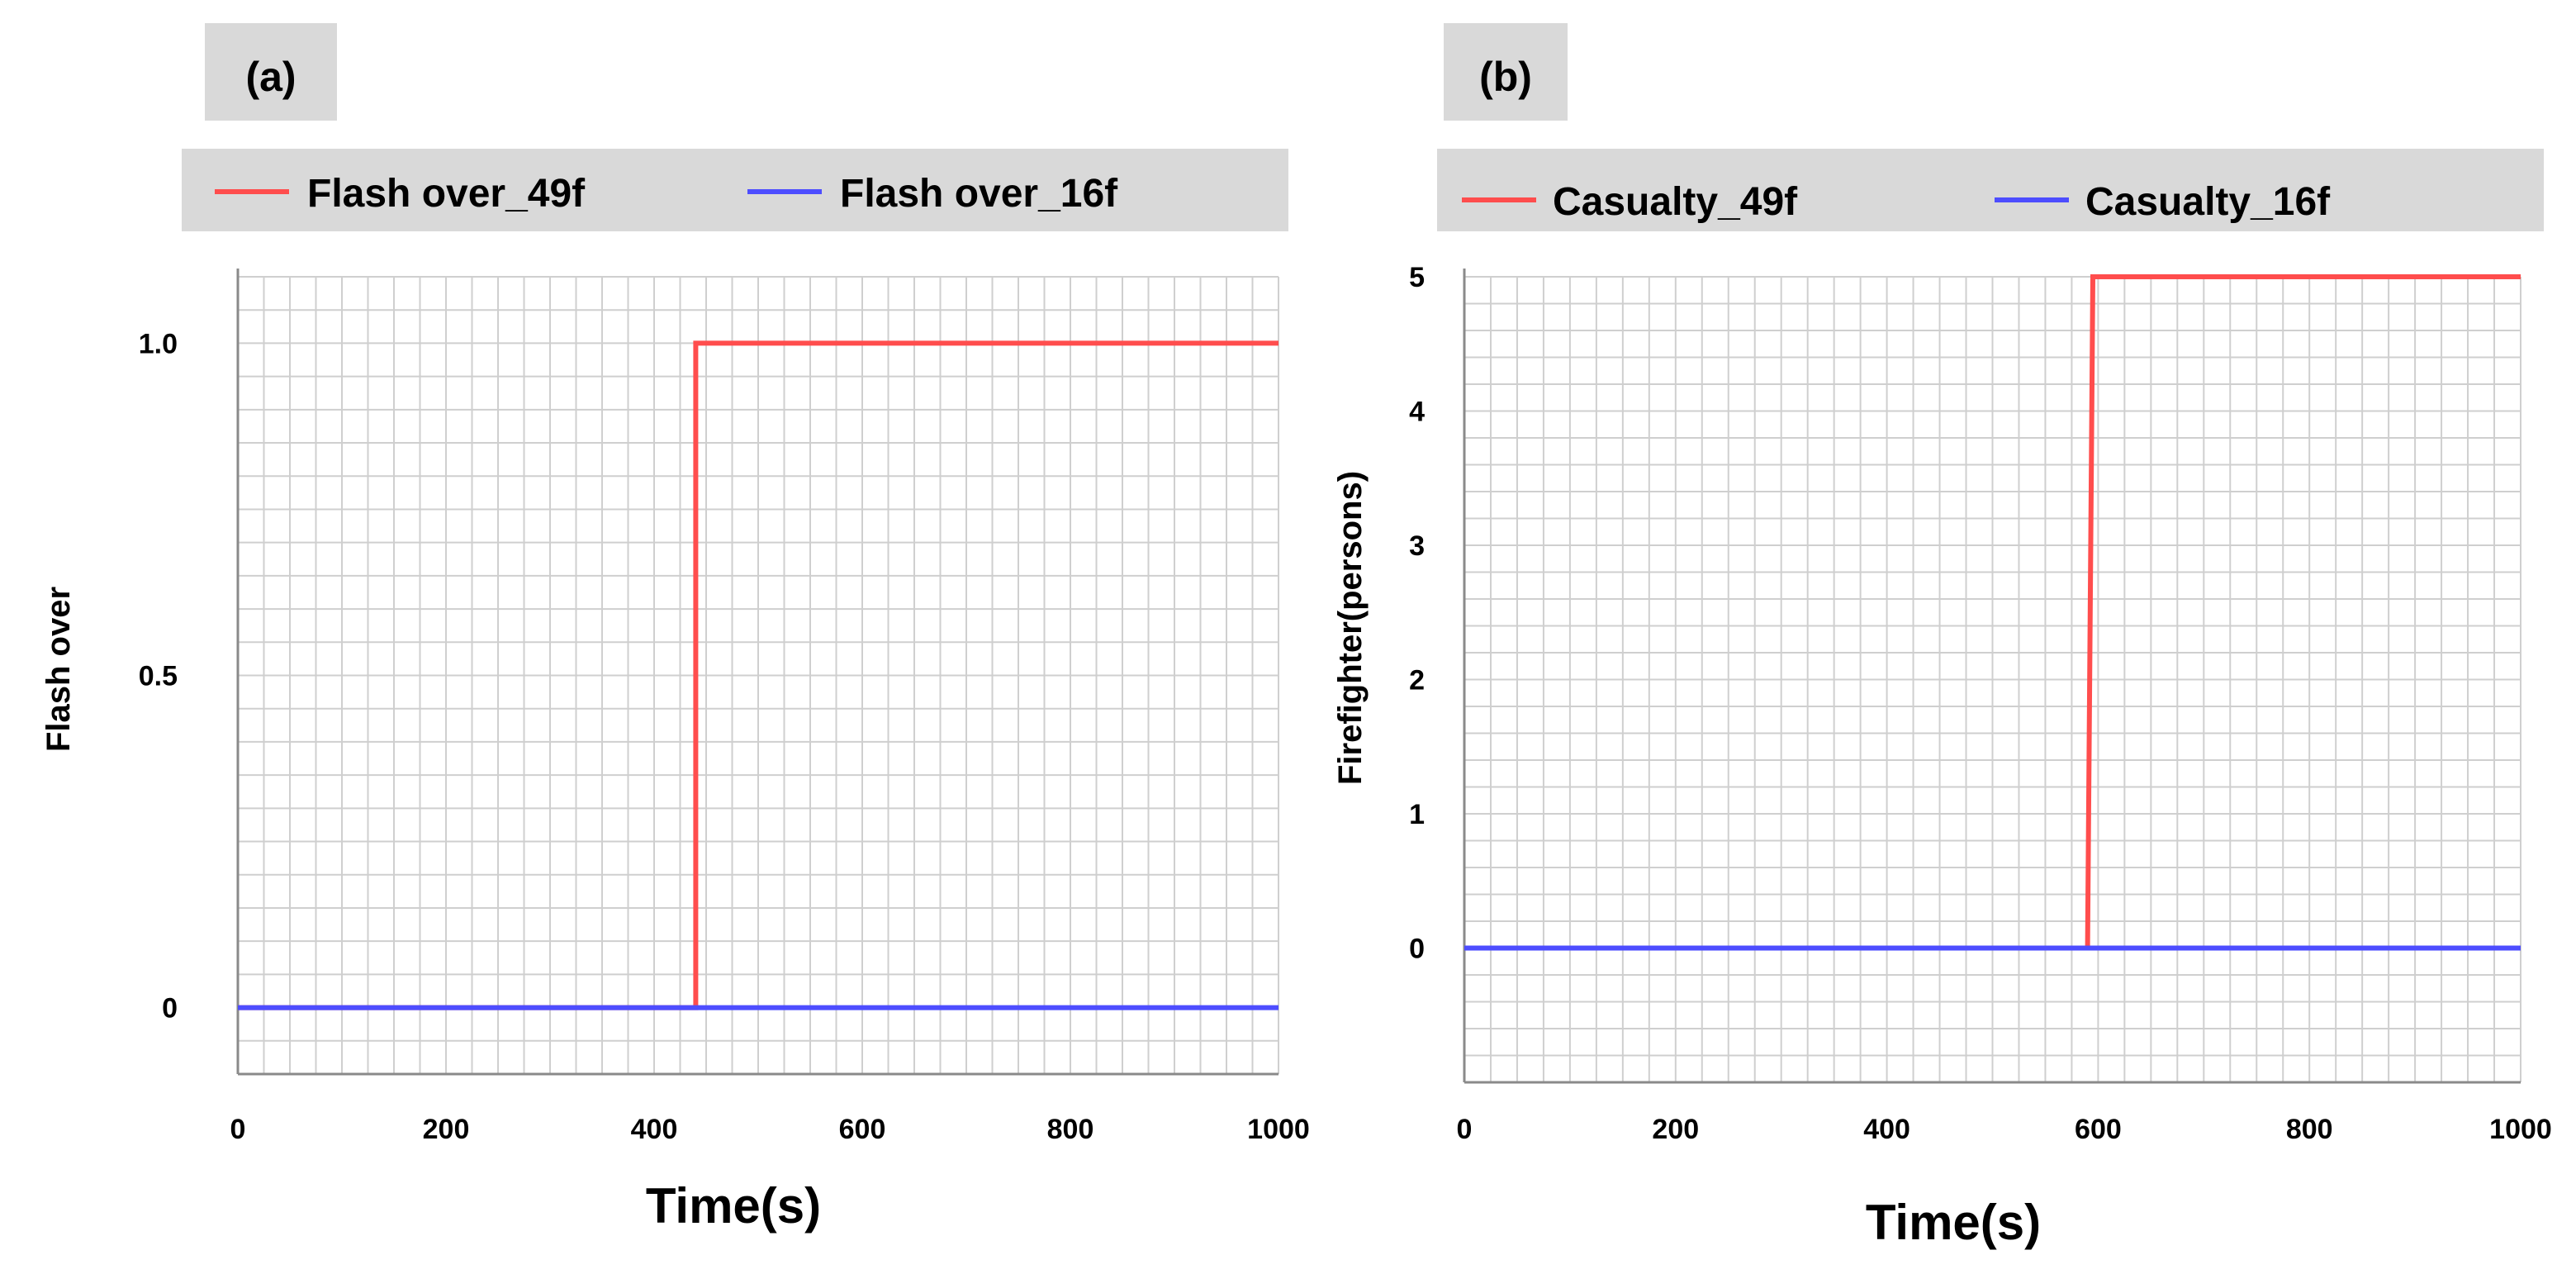 Image resolution: width=2576 pixels, height=1274 pixels. I want to click on x-axis-label-a: Time(s), so click(733, 1206).